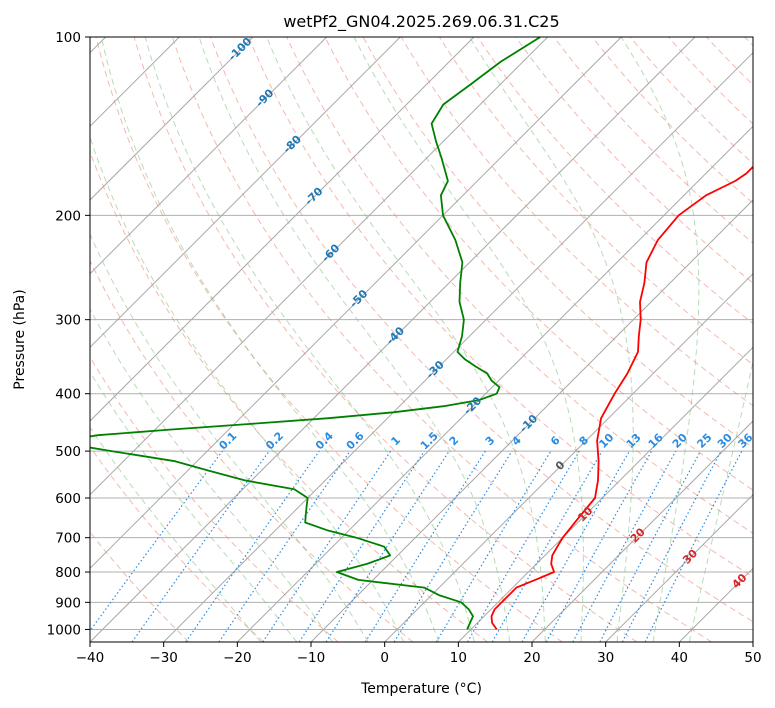 Image resolution: width=775 pixels, height=708 pixels. Describe the element at coordinates (679, 658) in the screenshot. I see `x-tick-label: 40` at that location.